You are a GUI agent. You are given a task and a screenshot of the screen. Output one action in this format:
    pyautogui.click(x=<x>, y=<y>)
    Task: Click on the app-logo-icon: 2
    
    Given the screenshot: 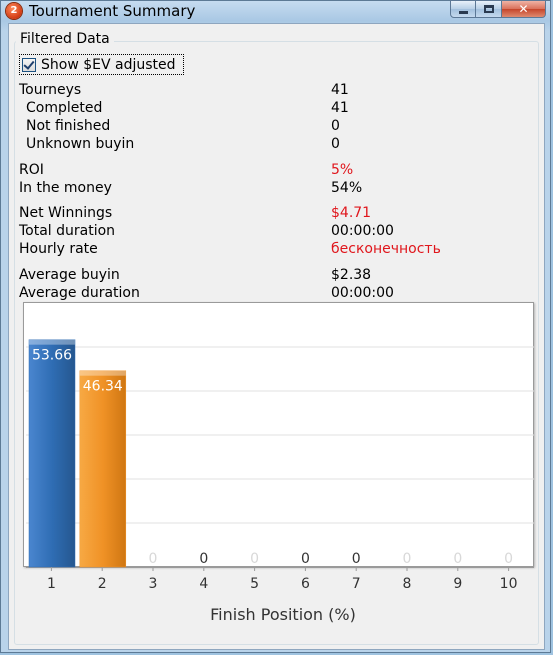 What is the action you would take?
    pyautogui.click(x=14, y=11)
    